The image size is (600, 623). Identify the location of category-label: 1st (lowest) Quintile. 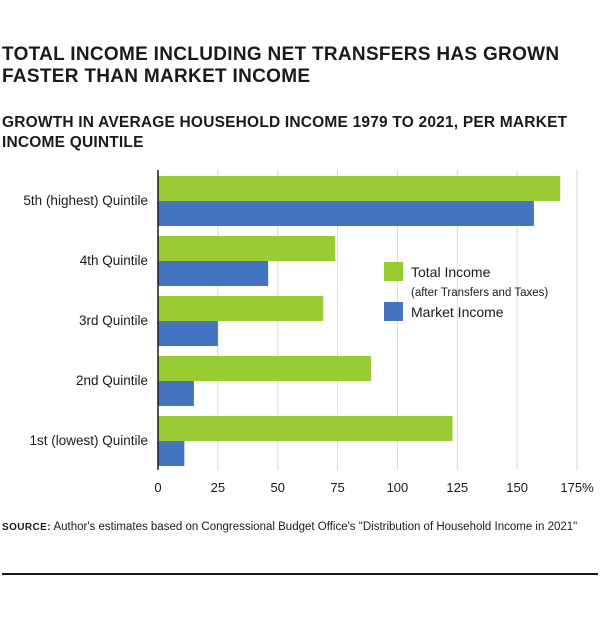
(88, 440).